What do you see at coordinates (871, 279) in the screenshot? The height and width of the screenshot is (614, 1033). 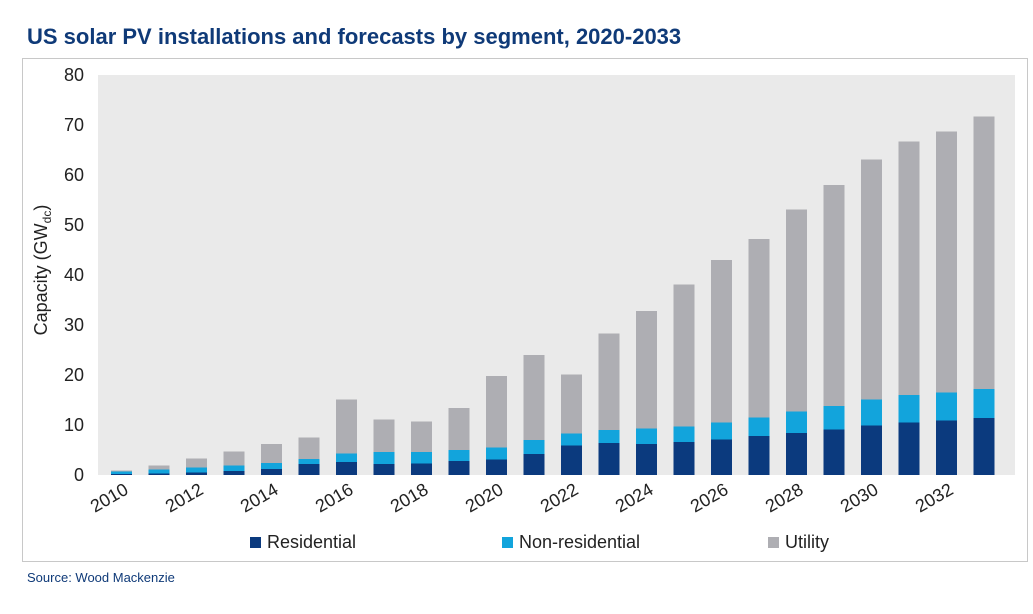 I see `bar-segment-utility-2030` at bounding box center [871, 279].